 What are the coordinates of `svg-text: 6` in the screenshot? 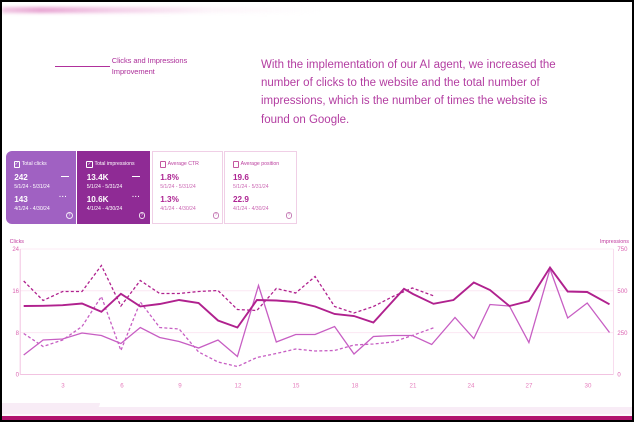 It's located at (122, 386).